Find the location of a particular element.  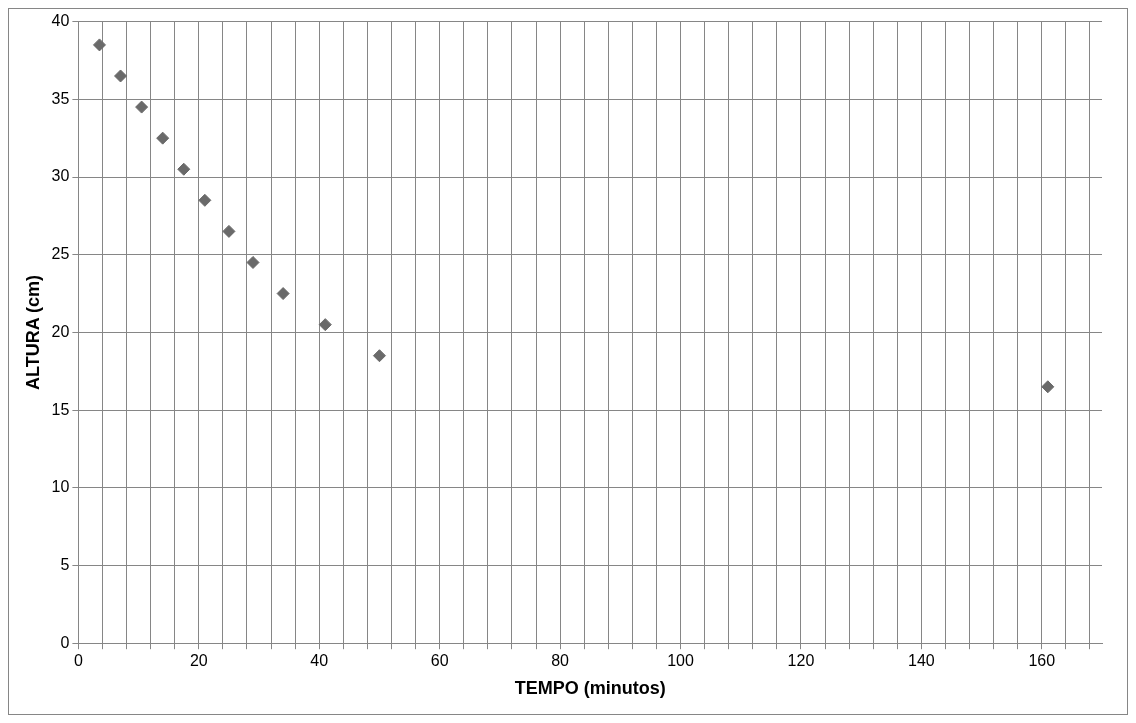

y-tick-label: 40 is located at coordinates (60, 21).